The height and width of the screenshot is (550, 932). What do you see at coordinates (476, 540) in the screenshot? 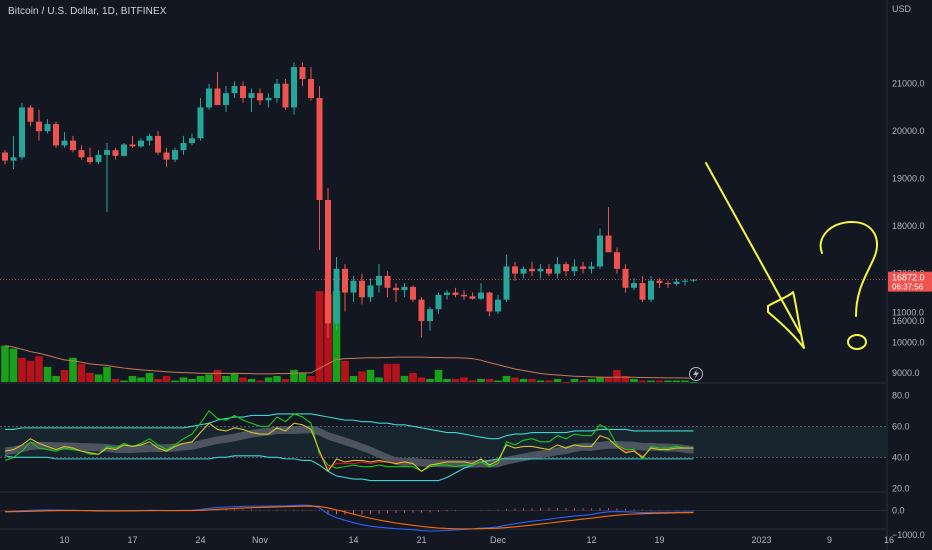
I see `time-axis: 10 17 24 Nov 14 21 Dec 12 19 2023 9 16` at bounding box center [476, 540].